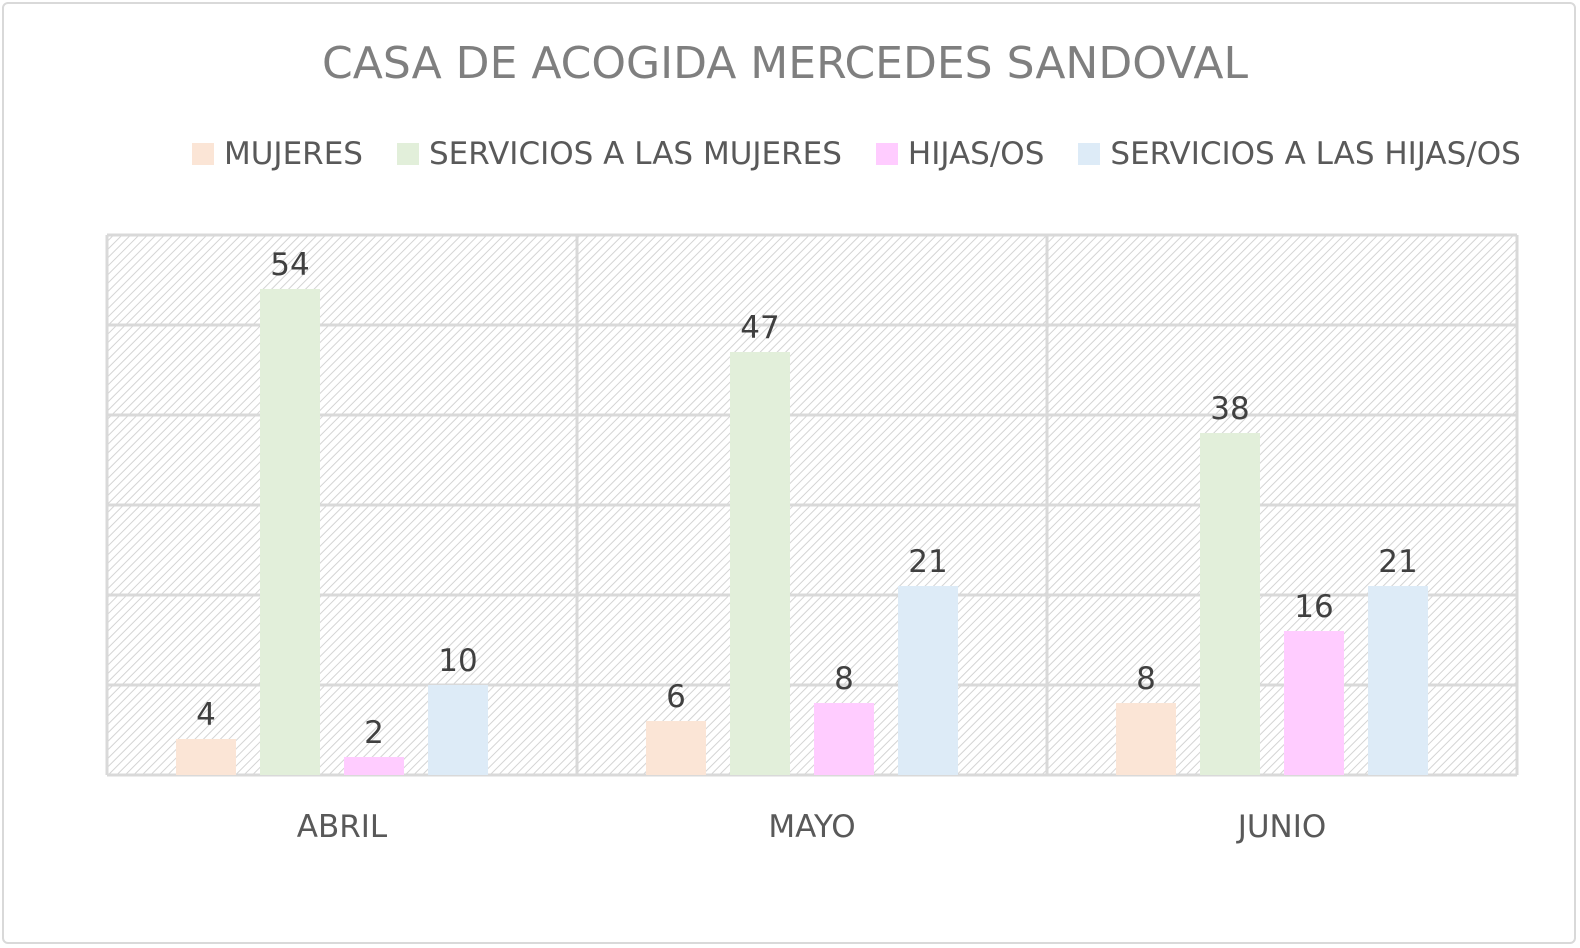  What do you see at coordinates (206, 715) in the screenshot?
I see `data-label-abril-series-0: 4` at bounding box center [206, 715].